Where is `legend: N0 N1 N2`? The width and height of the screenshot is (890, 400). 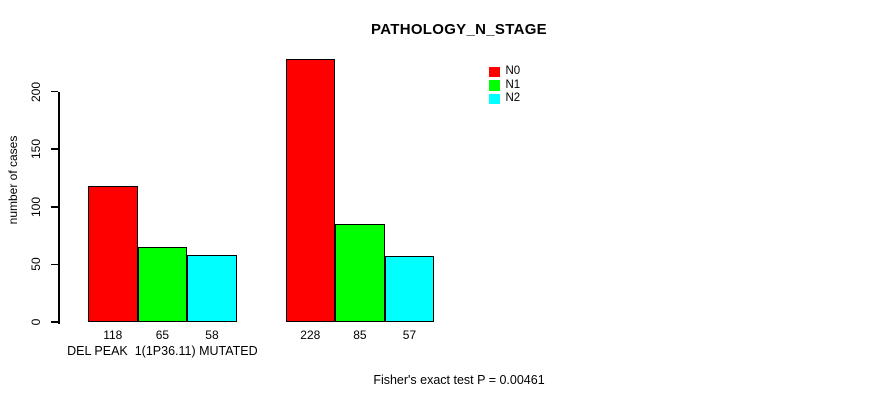 legend: N0 N1 N2 is located at coordinates (504, 85).